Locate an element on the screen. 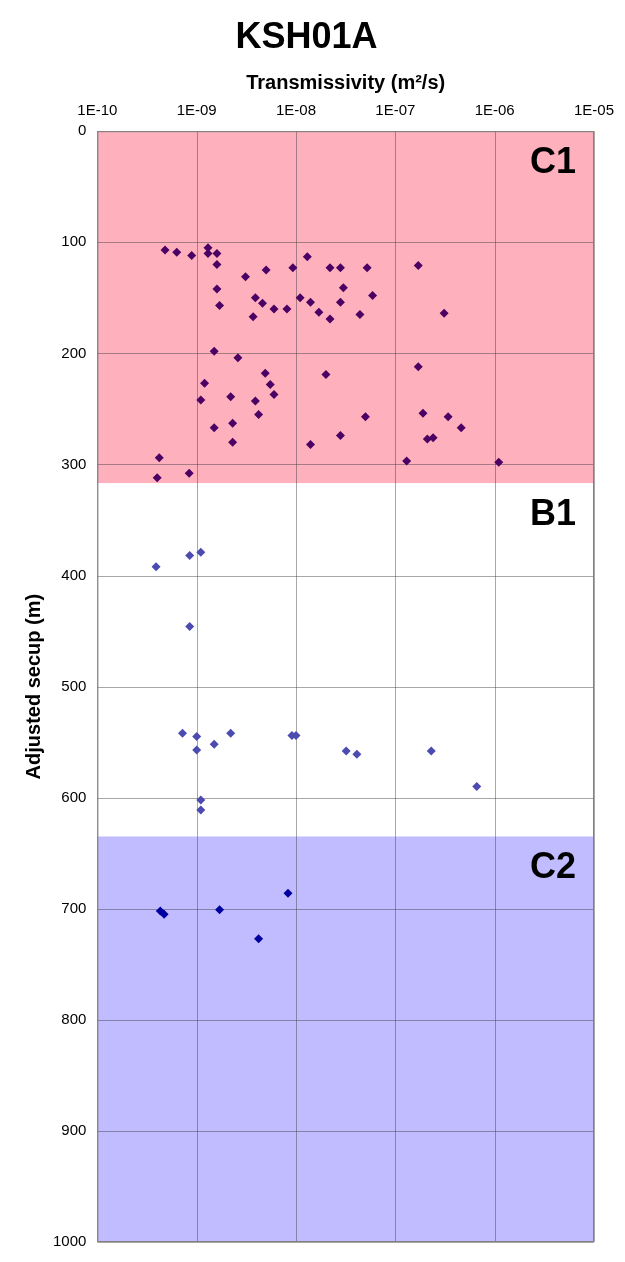 The image size is (625, 1262). y-tick-label: 600 is located at coordinates (74, 796).